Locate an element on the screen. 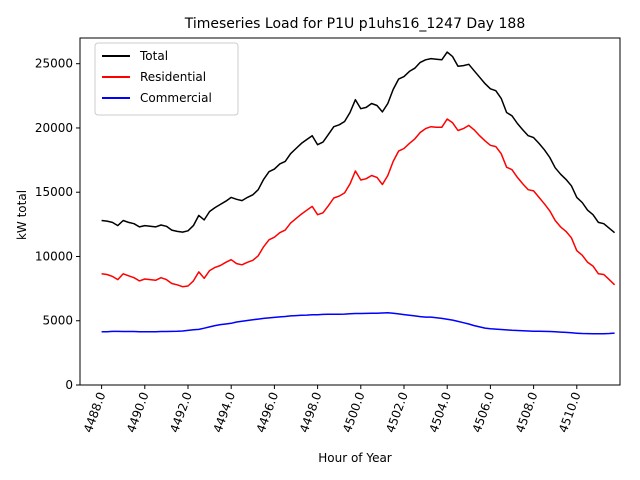  y-tick-label: 0 is located at coordinates (69, 385).